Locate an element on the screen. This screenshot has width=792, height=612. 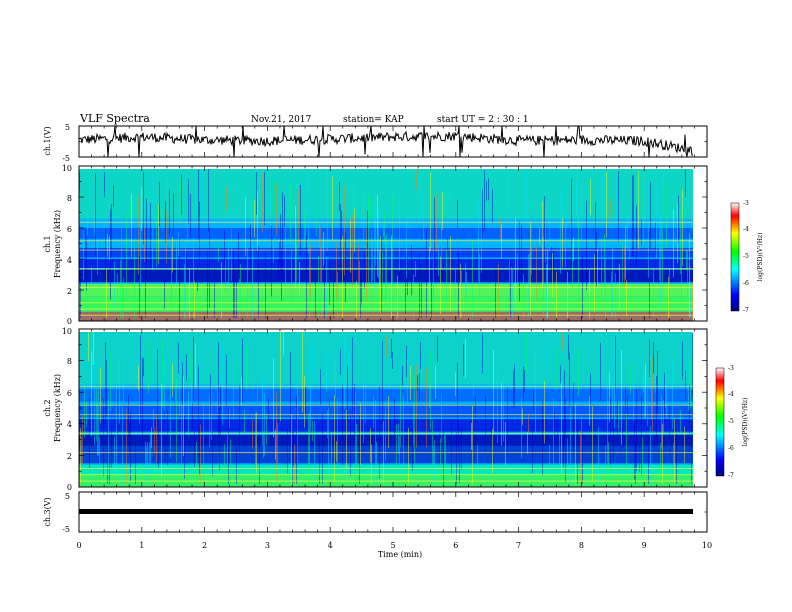
date-label: Nov.21, 2017 is located at coordinates (281, 120).